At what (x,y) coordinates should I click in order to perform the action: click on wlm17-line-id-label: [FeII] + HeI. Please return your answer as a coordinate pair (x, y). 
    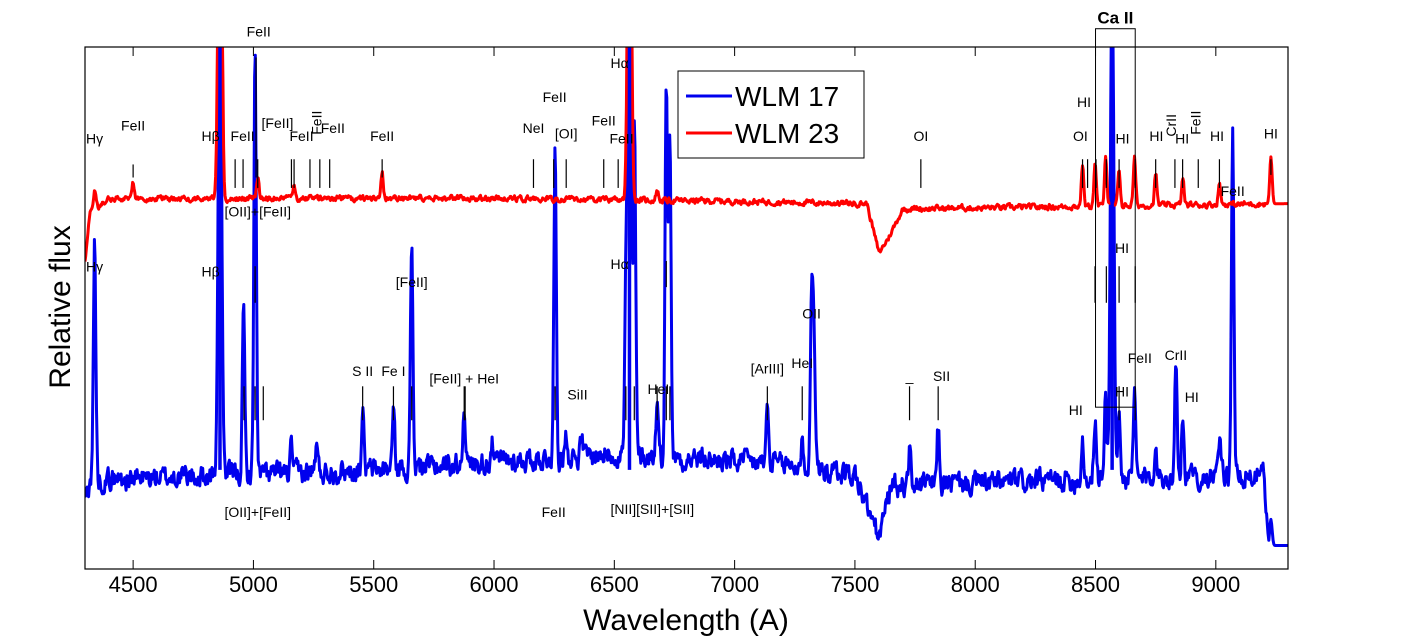
    Looking at the image, I should click on (464, 379).